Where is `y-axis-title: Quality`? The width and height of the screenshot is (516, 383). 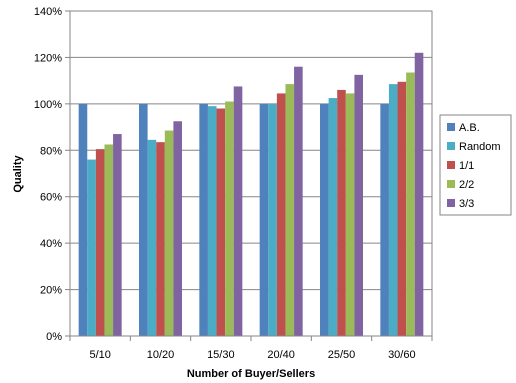 y-axis-title: Quality is located at coordinates (18, 173).